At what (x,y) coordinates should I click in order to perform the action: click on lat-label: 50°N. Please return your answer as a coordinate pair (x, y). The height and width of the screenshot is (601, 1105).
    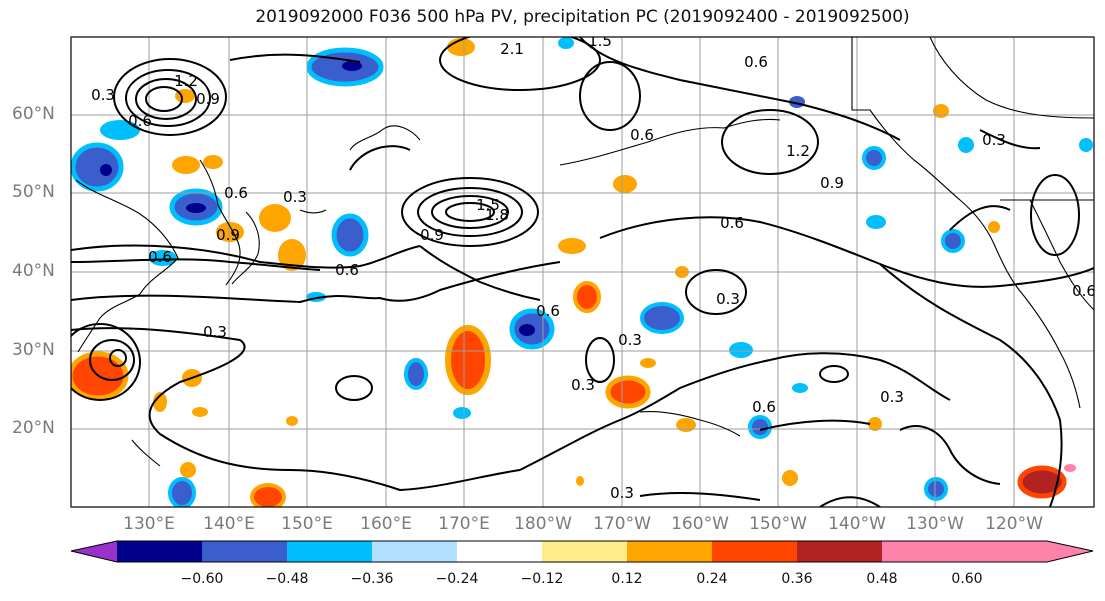
    Looking at the image, I should click on (33, 192).